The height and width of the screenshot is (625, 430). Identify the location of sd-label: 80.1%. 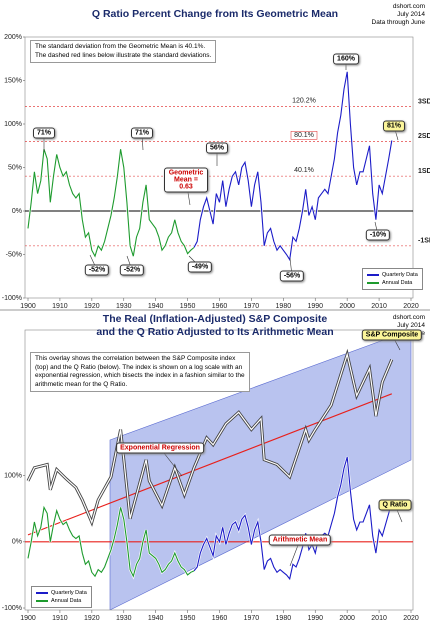
(304, 135).